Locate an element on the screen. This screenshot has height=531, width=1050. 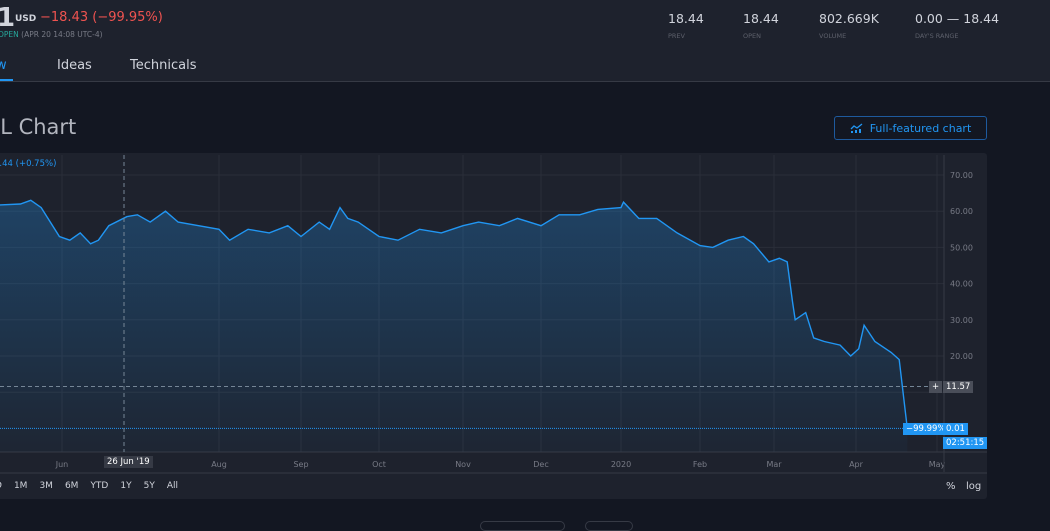
range-3m: 3M is located at coordinates (46, 486).